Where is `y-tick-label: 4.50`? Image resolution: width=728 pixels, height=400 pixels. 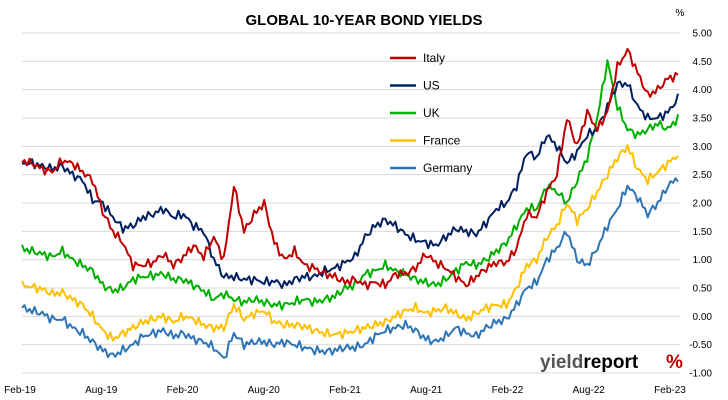 y-tick-label: 4.50 is located at coordinates (703, 62).